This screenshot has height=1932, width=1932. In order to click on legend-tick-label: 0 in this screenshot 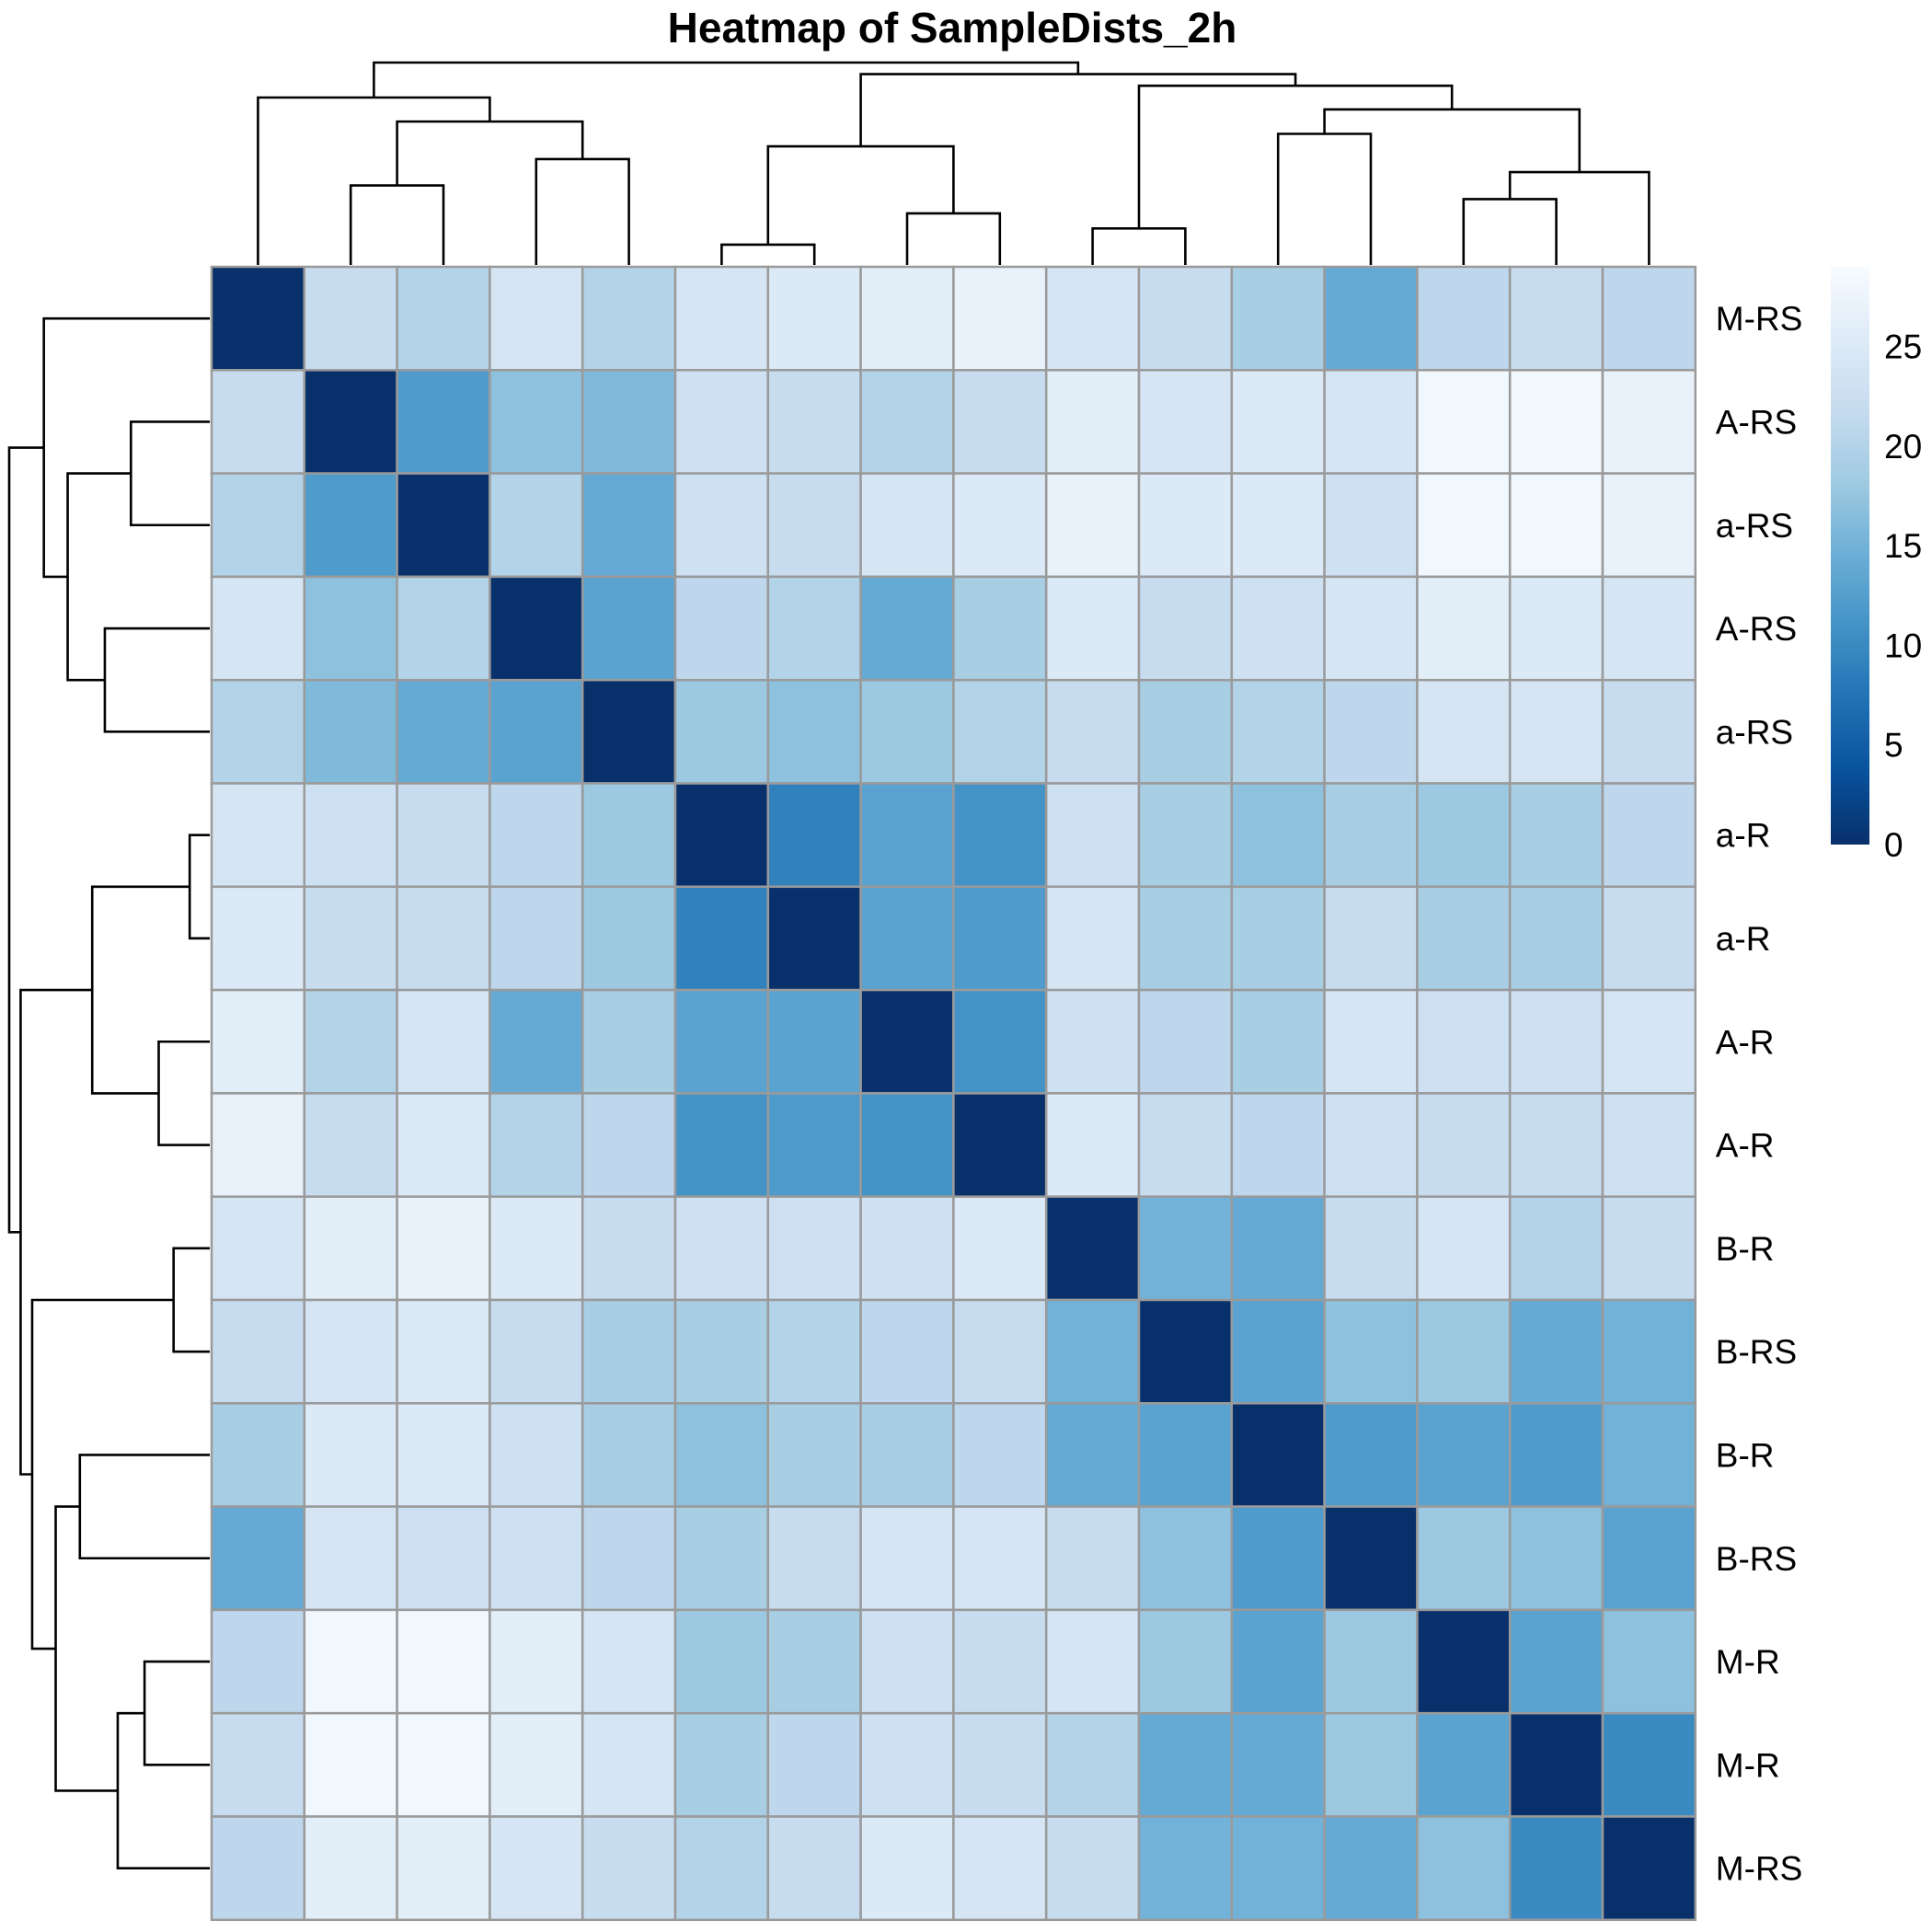, I will do `click(1893, 845)`.